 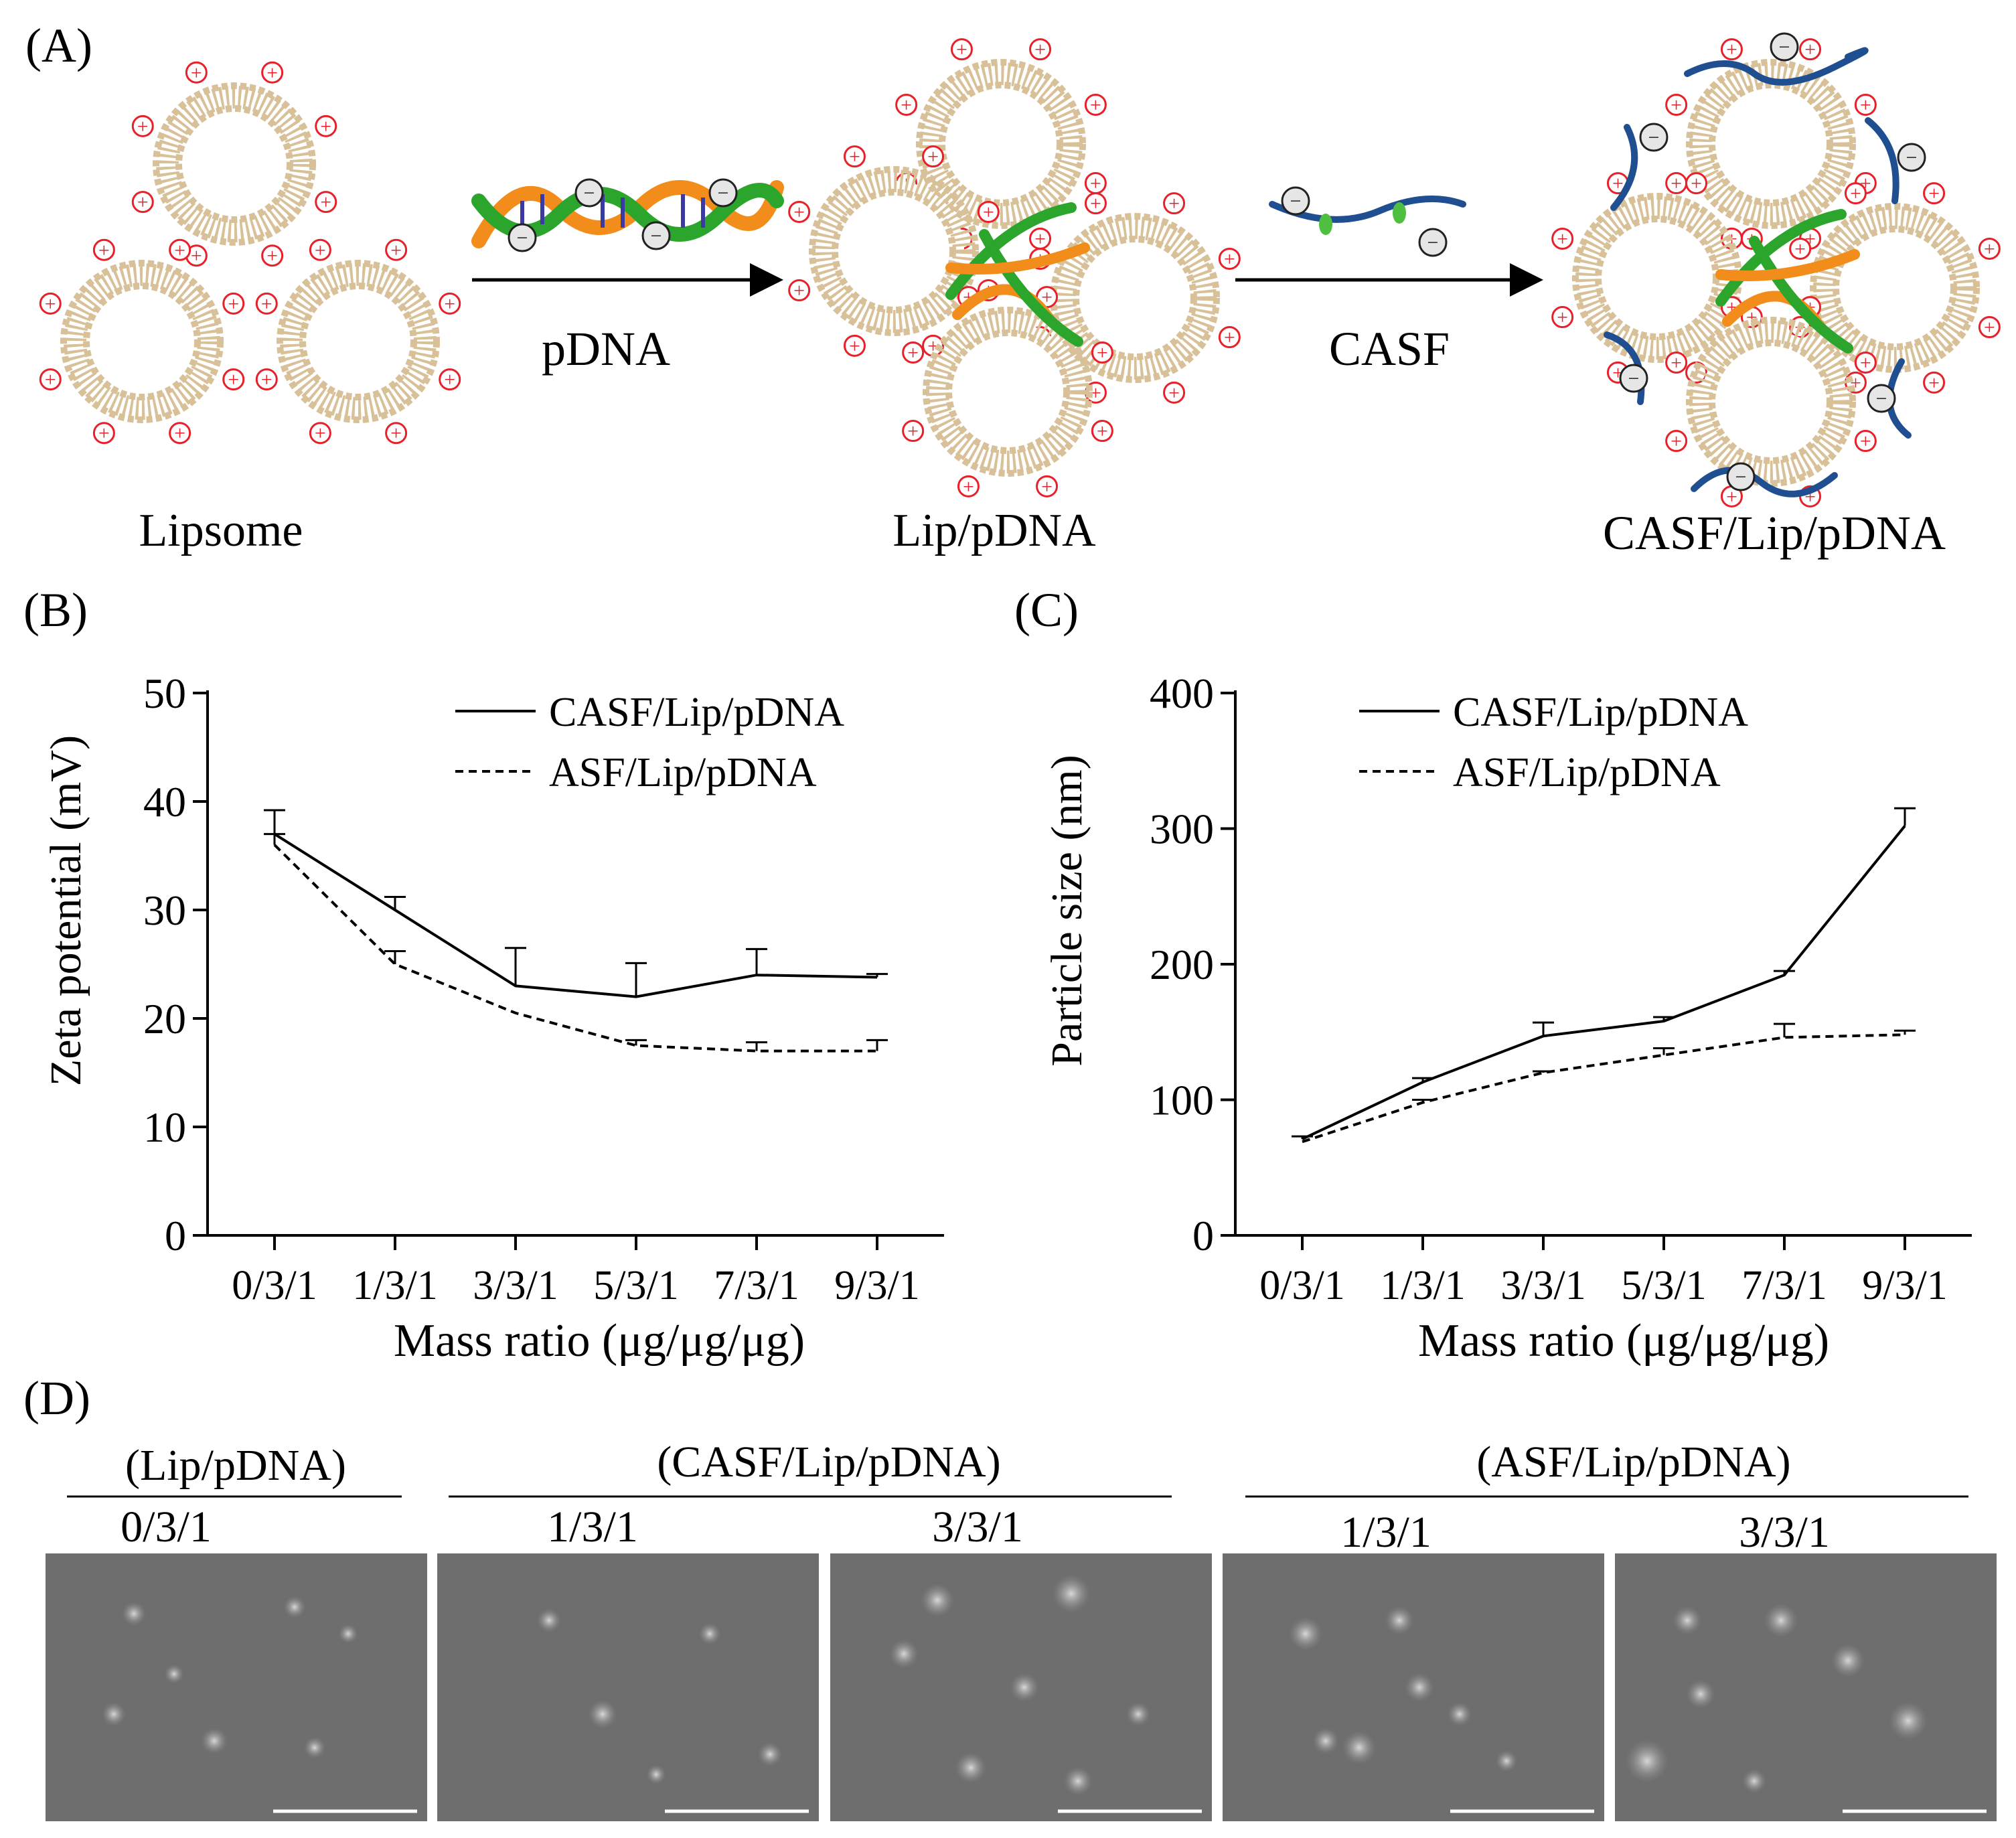 What do you see at coordinates (250, 253) in the screenshot?
I see `liposome-group-free: + + + + + + + + + + + + + + + + + + + + + + + +` at bounding box center [250, 253].